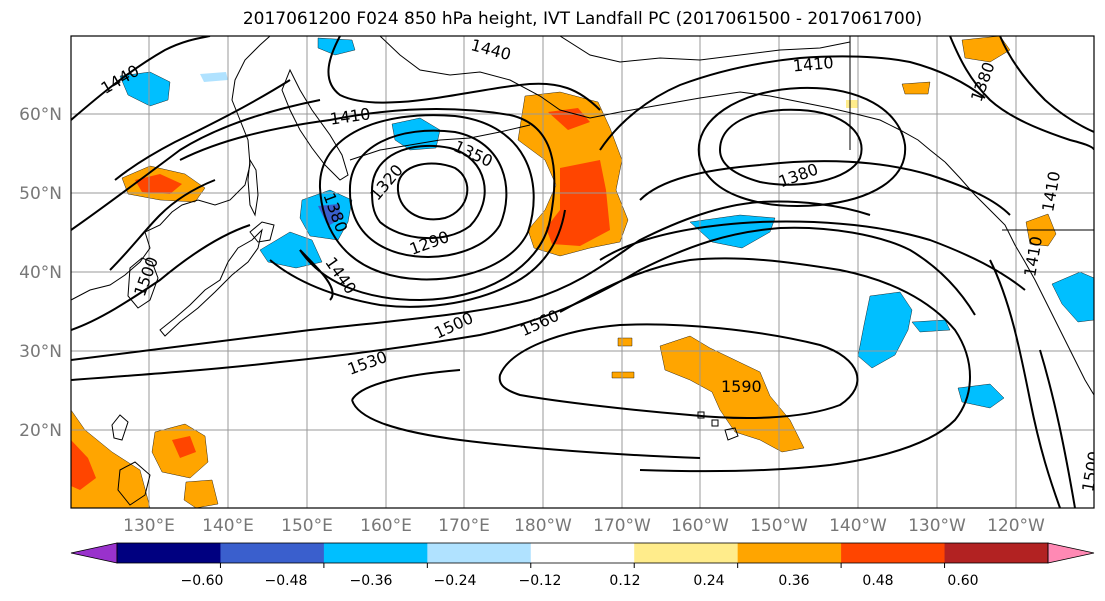 The width and height of the screenshot is (1105, 601). I want to click on longitude-label: 160°W, so click(700, 526).